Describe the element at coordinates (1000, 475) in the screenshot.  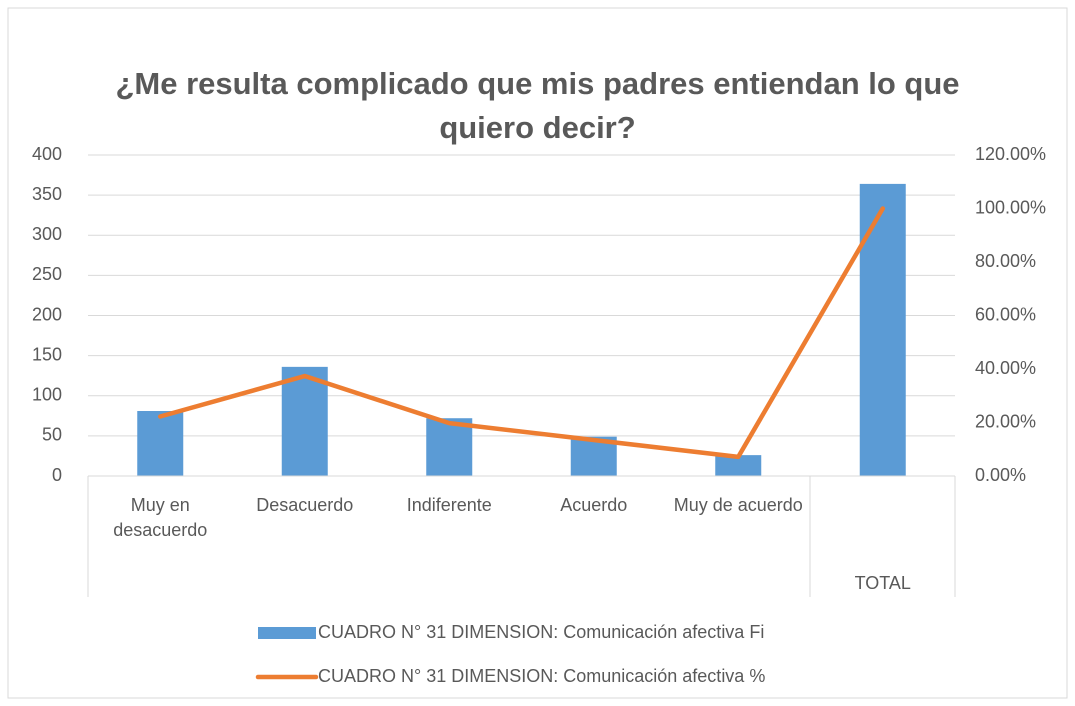
I see `y2-tick-label: 0.00%` at that location.